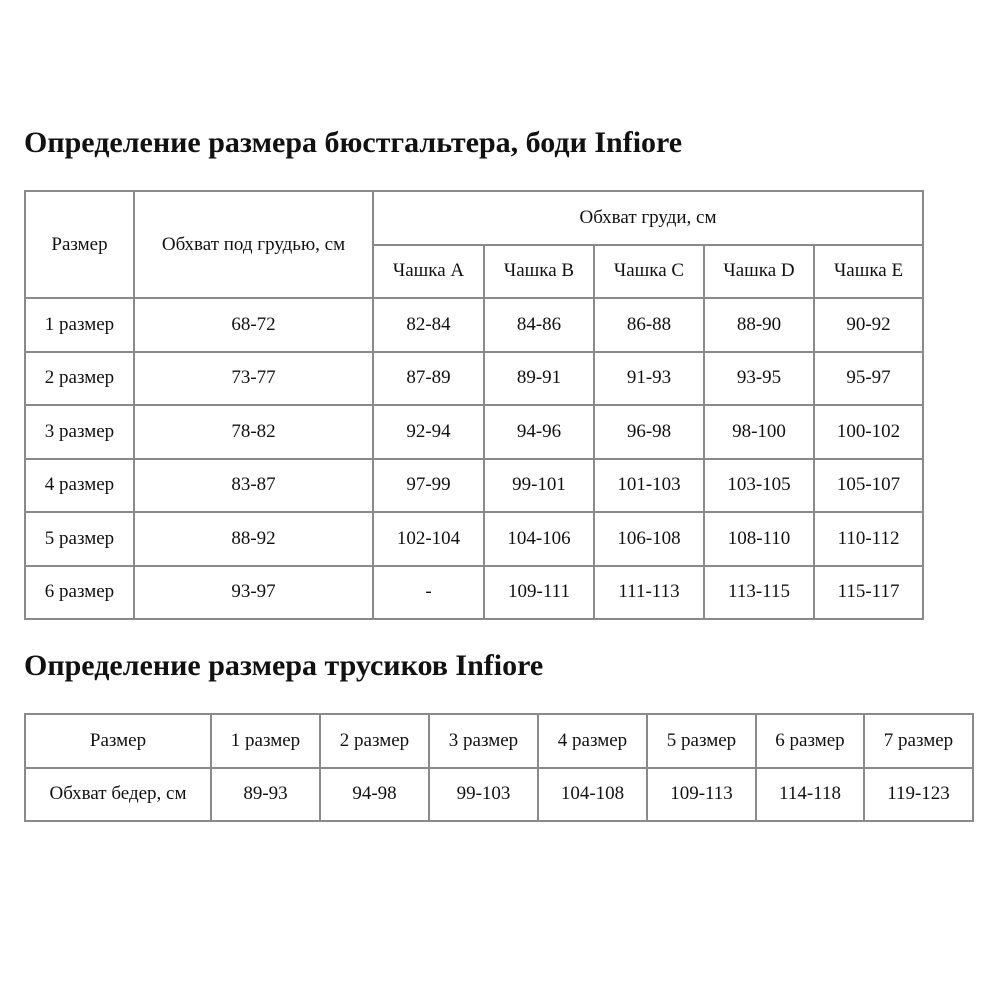 This screenshot has width=1000, height=1000. I want to click on header-cup: Чашка E, so click(868, 271).